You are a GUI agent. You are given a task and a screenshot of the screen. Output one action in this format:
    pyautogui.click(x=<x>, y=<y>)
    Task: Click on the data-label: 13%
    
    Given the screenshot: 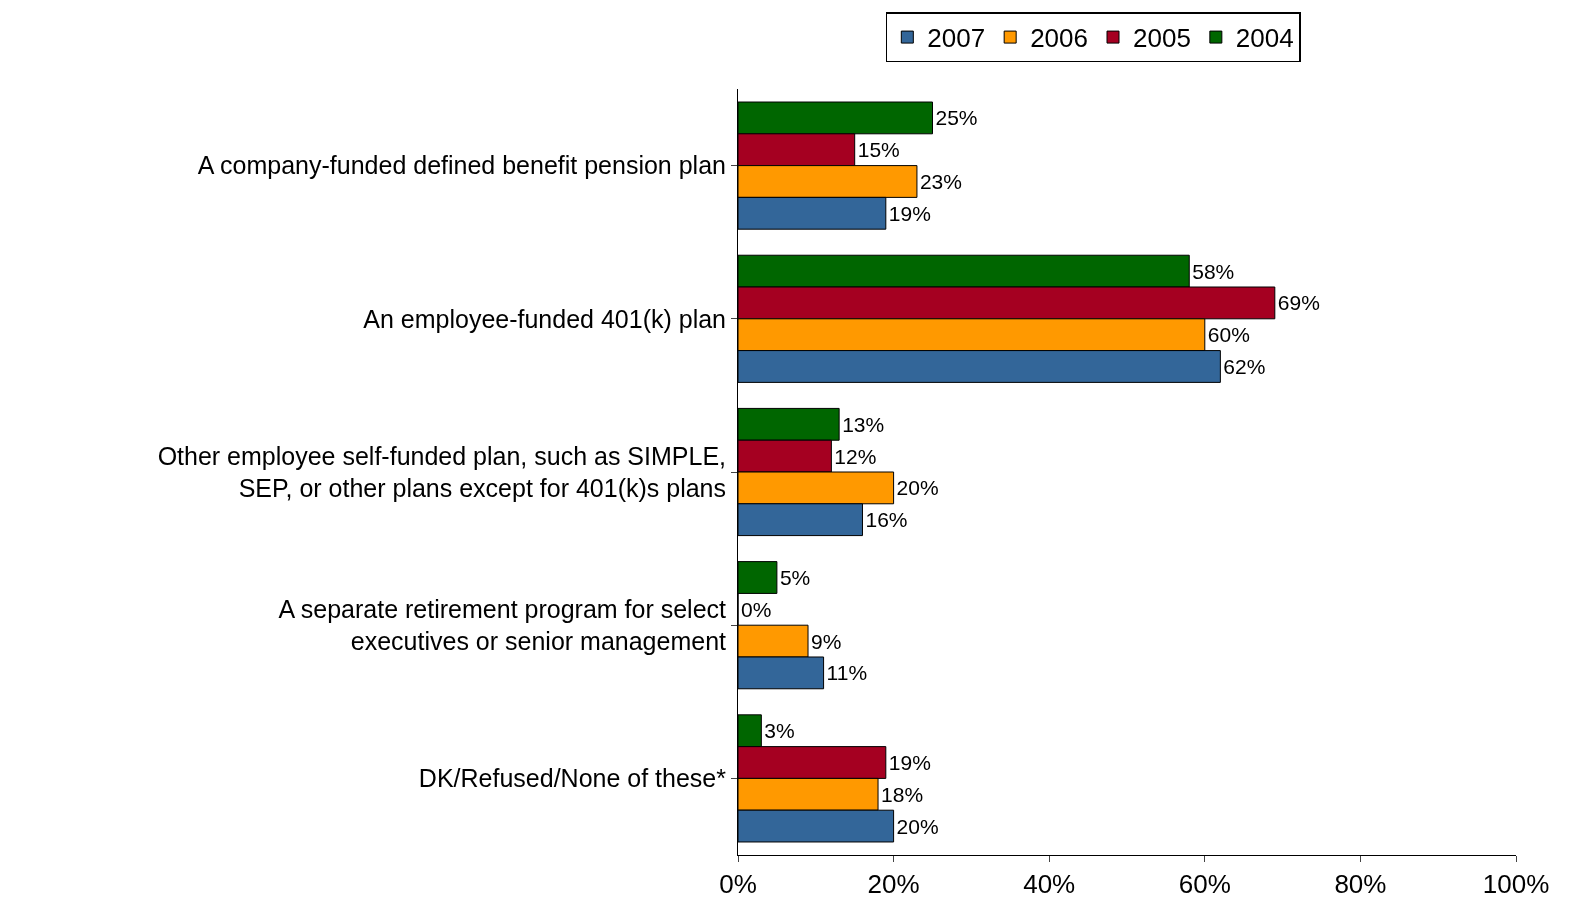 What is the action you would take?
    pyautogui.click(x=863, y=424)
    